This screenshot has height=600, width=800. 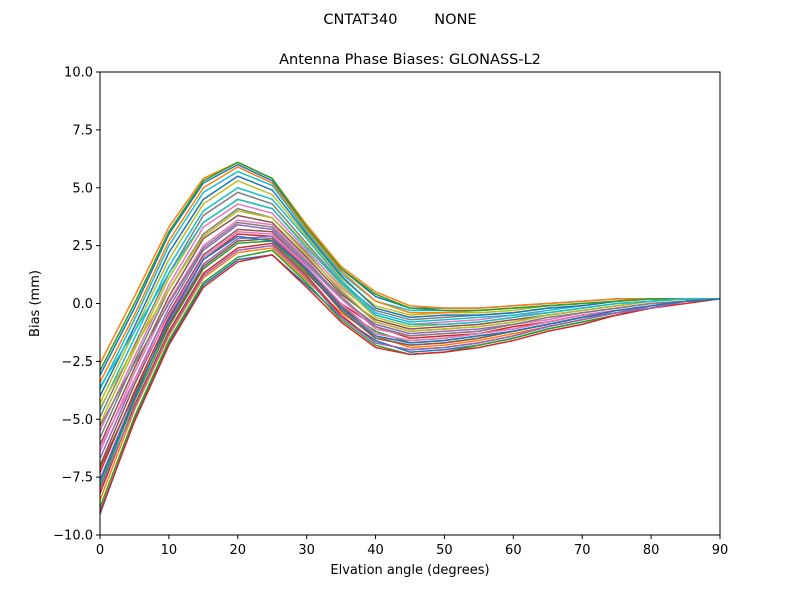 What do you see at coordinates (582, 550) in the screenshot?
I see `x-tick-label: 70` at bounding box center [582, 550].